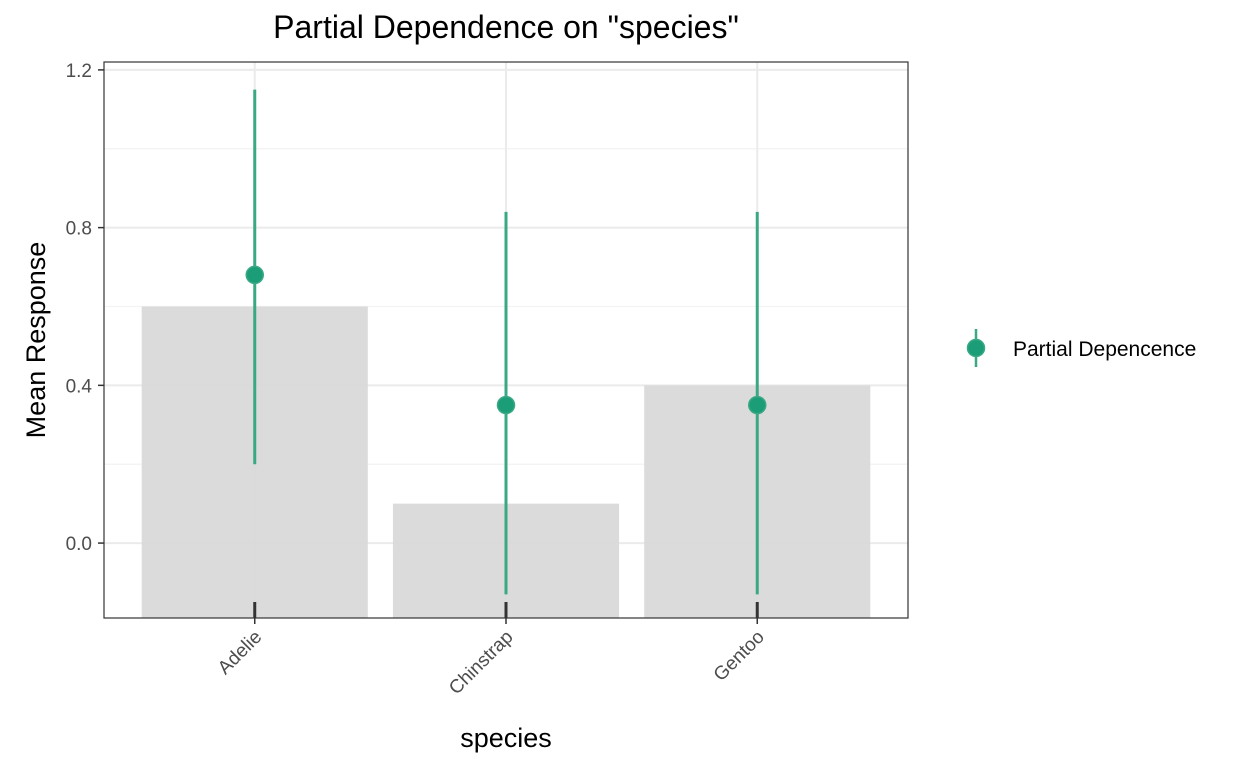  I want to click on legend-label: Partial Depencence, so click(1104, 349).